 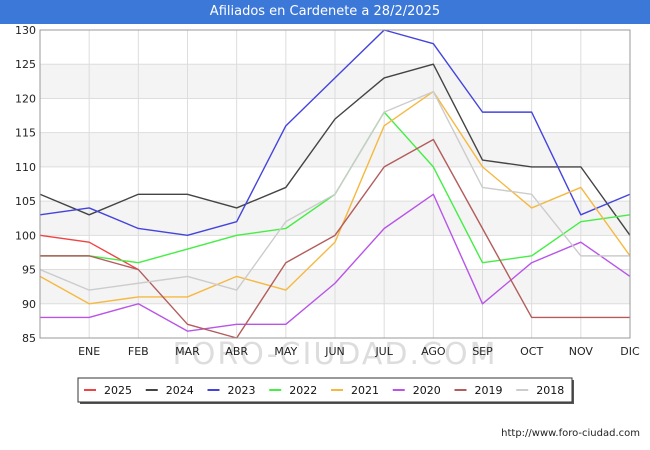 What do you see at coordinates (489, 390) in the screenshot?
I see `legend-label-2019: 2019` at bounding box center [489, 390].